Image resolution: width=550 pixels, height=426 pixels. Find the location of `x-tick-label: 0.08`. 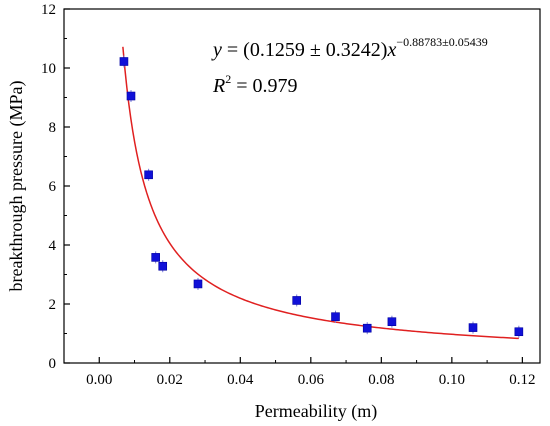

x-tick-label: 0.08 is located at coordinates (381, 380).